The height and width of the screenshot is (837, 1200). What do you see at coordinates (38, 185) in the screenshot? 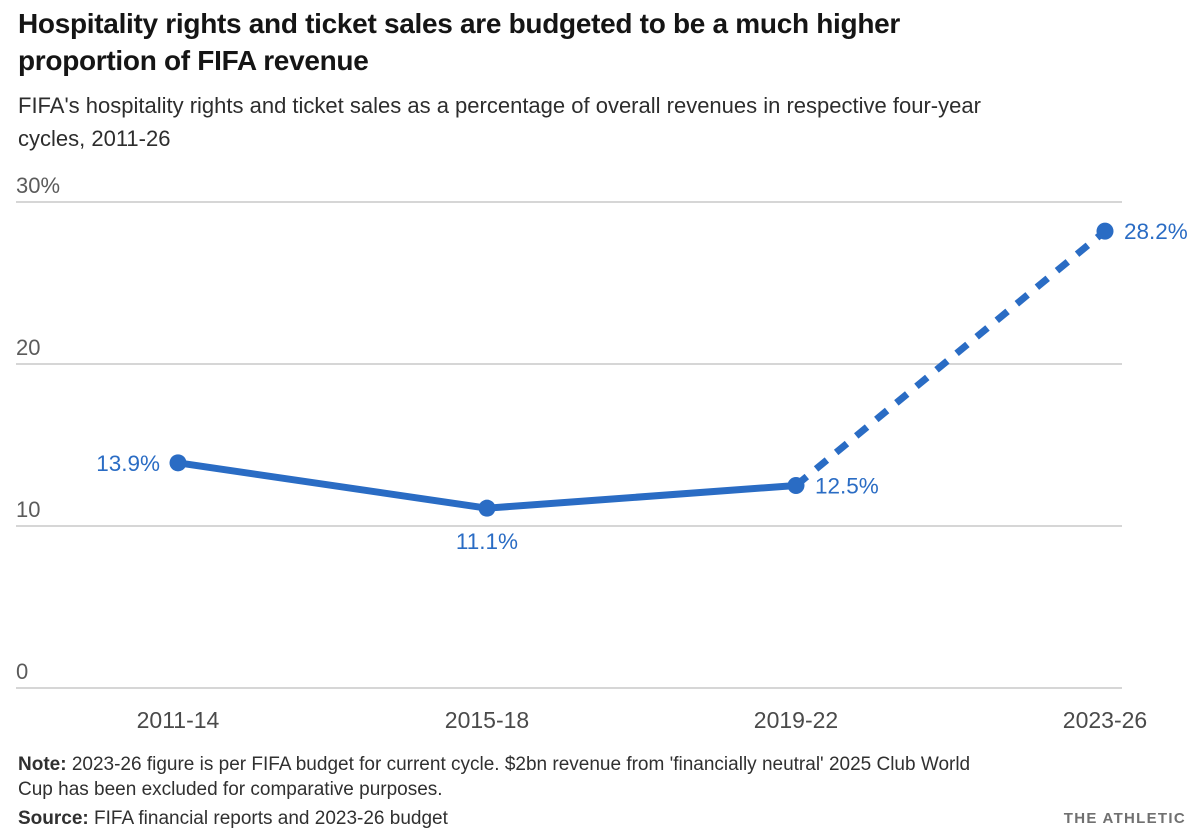
I see `y-axis-tick-label: 30%` at bounding box center [38, 185].